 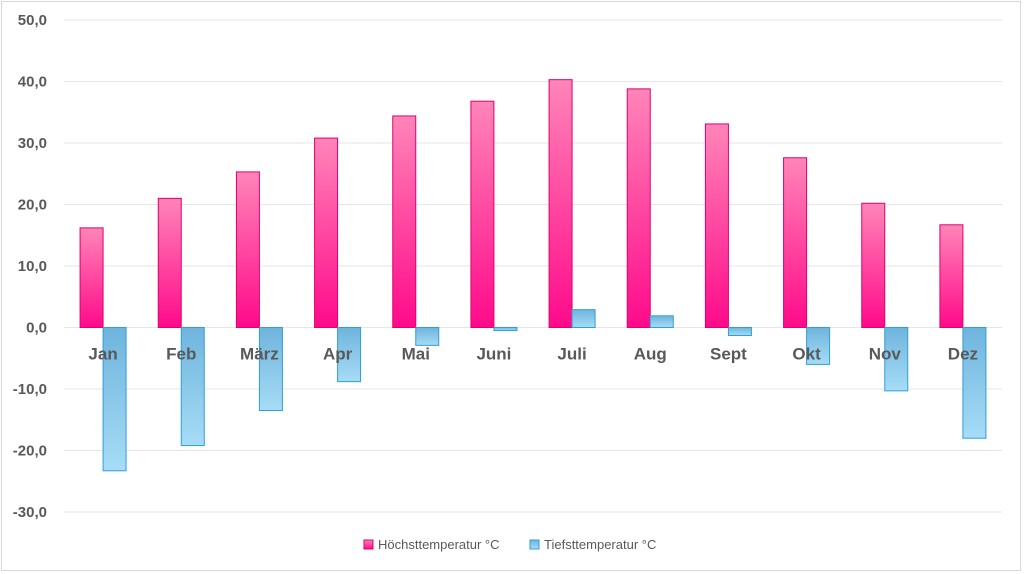 What do you see at coordinates (533, 354) in the screenshot?
I see `category-labels: Jan Feb März Apr Mai Juni Juli Aug Sept Okt Nov Dez` at bounding box center [533, 354].